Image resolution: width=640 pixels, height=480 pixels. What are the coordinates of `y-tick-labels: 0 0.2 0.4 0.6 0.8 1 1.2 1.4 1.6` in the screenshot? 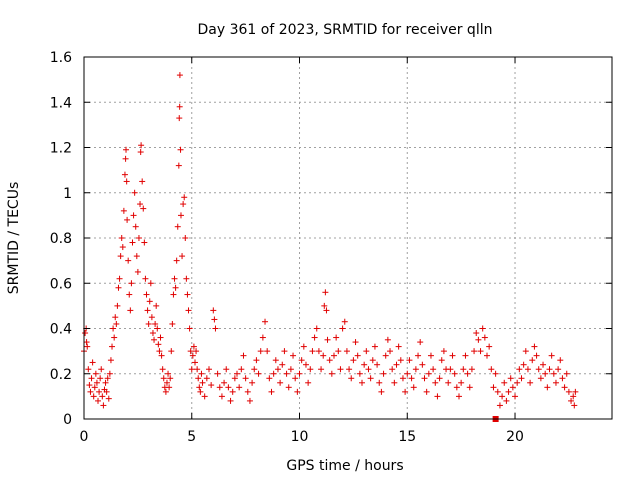 It's located at (61, 239).